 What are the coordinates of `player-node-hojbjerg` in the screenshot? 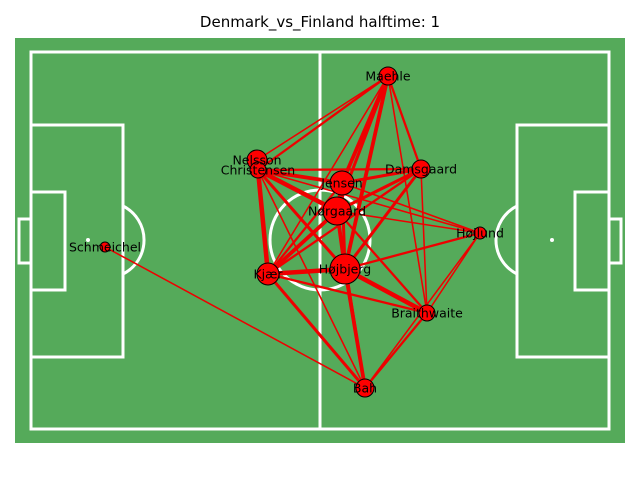 It's located at (345, 269).